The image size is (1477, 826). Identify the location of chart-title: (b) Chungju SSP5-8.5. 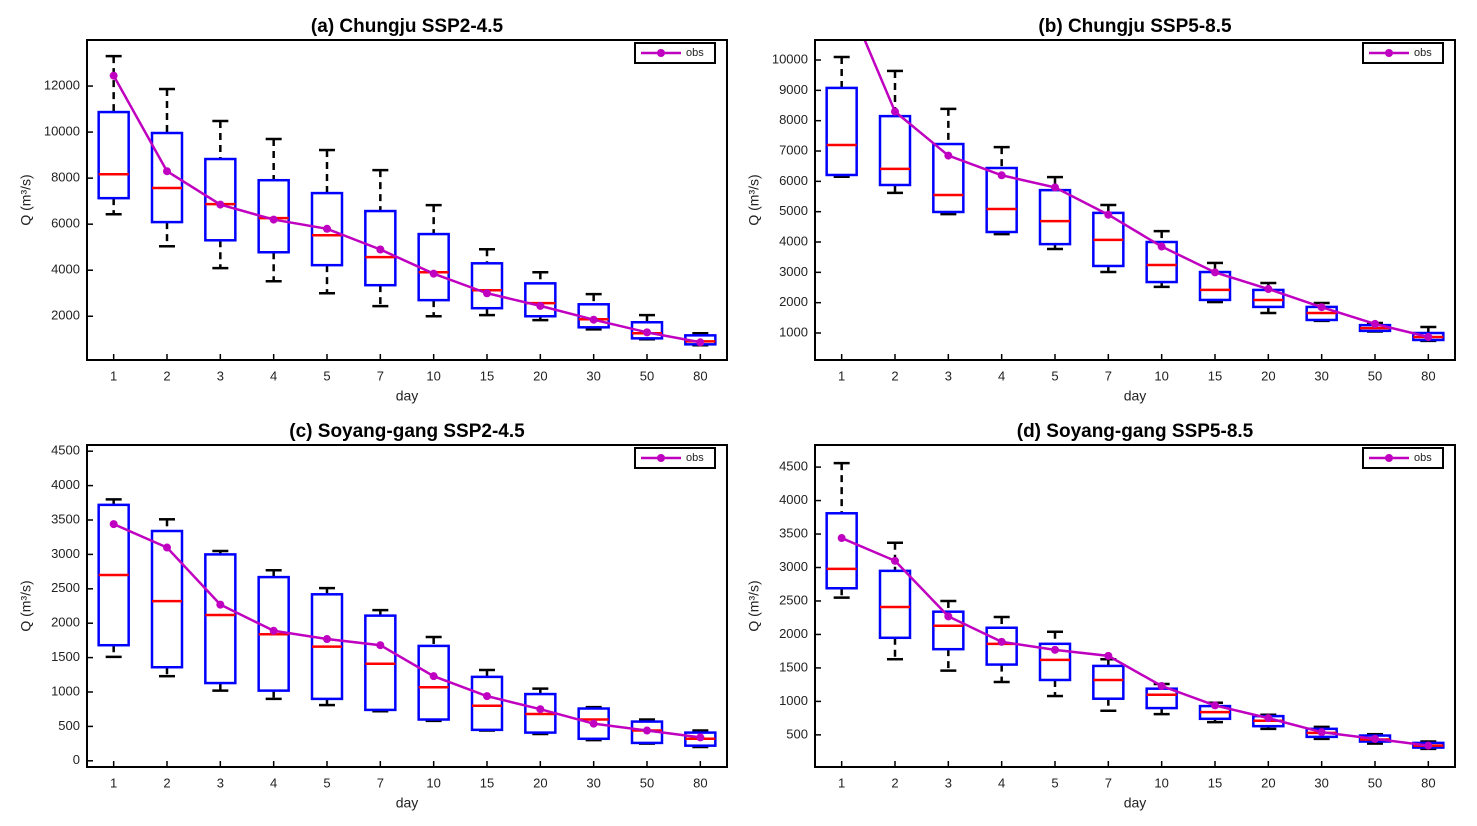
(1135, 26).